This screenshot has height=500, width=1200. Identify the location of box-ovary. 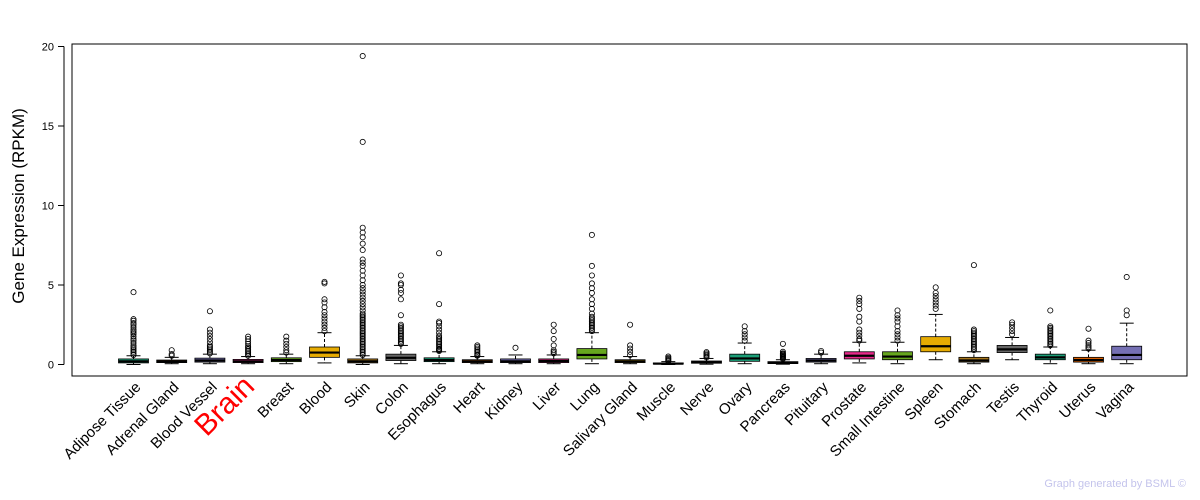
(745, 344).